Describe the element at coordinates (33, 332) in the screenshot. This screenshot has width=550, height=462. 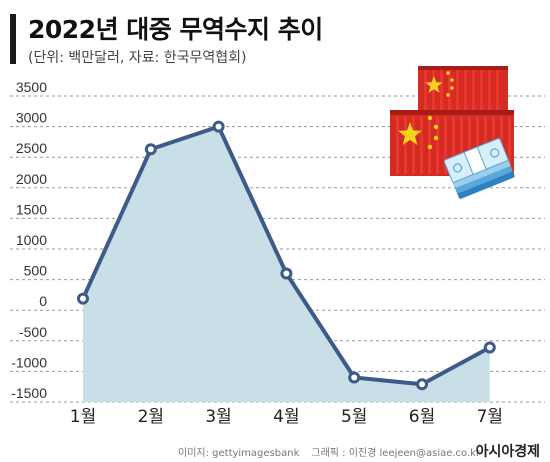
I see `y-tick-label: -500` at that location.